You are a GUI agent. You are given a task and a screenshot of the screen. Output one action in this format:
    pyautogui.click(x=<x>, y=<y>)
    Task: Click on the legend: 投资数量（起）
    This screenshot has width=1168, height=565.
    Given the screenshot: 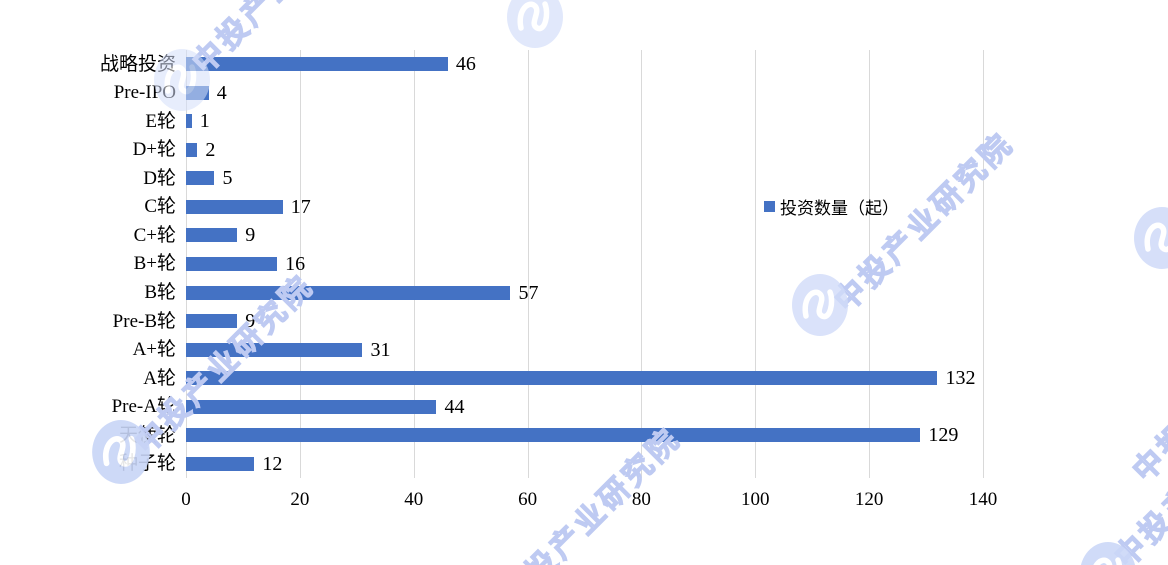 What is the action you would take?
    pyautogui.click(x=831, y=206)
    